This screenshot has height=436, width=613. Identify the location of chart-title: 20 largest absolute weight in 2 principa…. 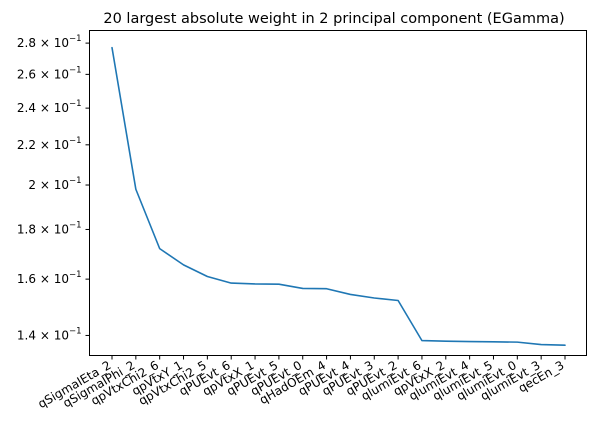
(333, 19).